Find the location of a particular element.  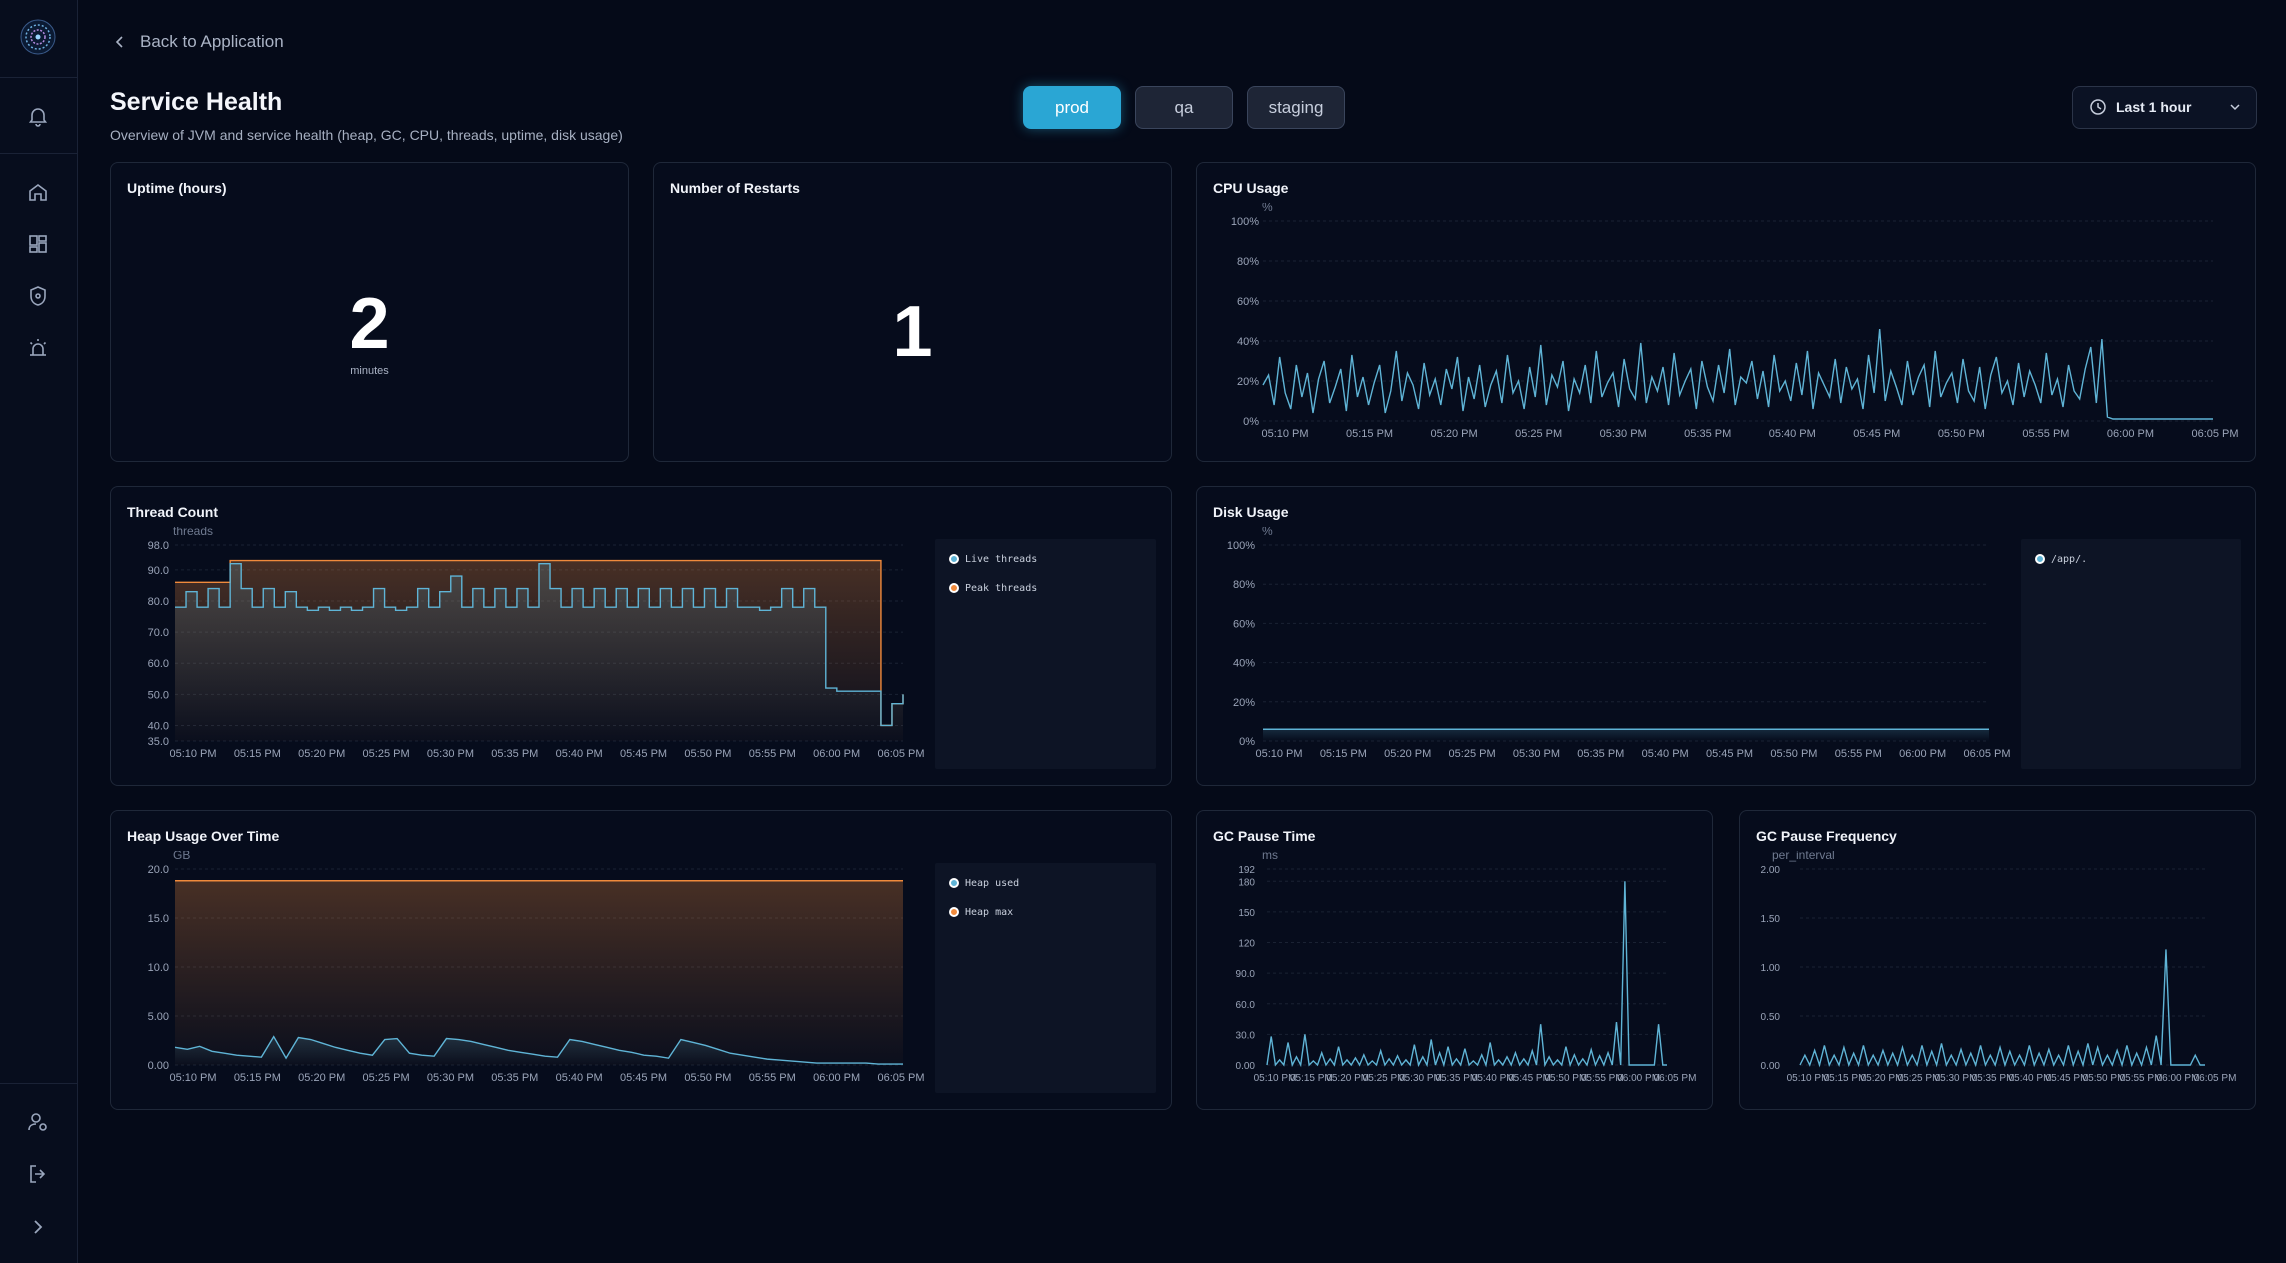

y-tick-label: 0% is located at coordinates (1251, 422).